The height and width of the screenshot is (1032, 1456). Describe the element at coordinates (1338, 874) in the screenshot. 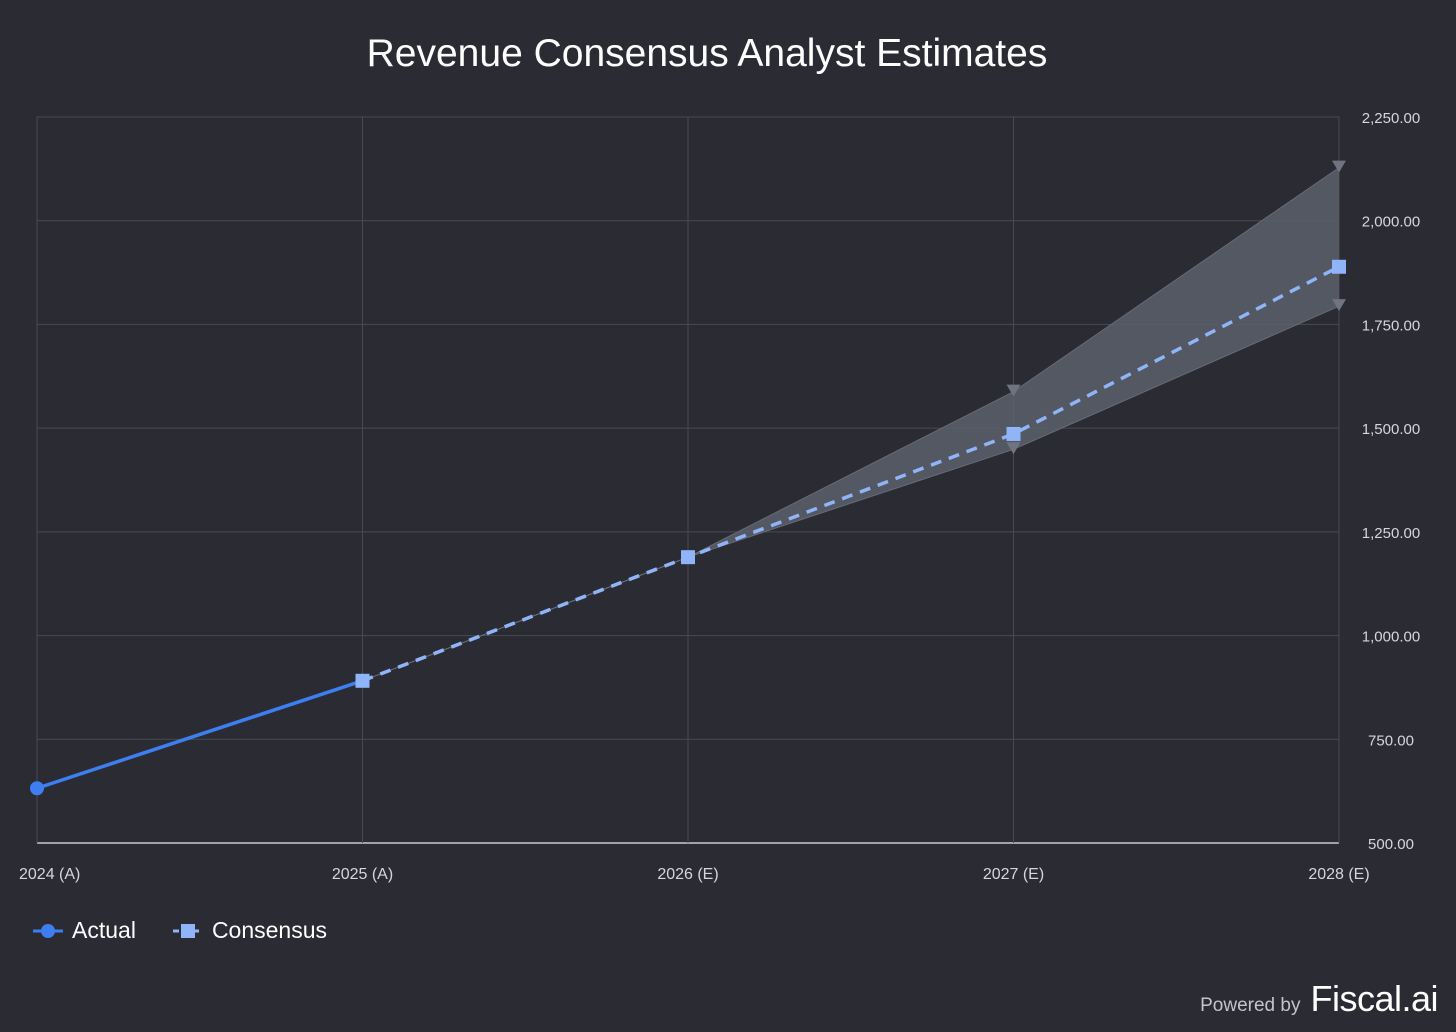

I see `x-tick-label: 2028 (E)` at that location.